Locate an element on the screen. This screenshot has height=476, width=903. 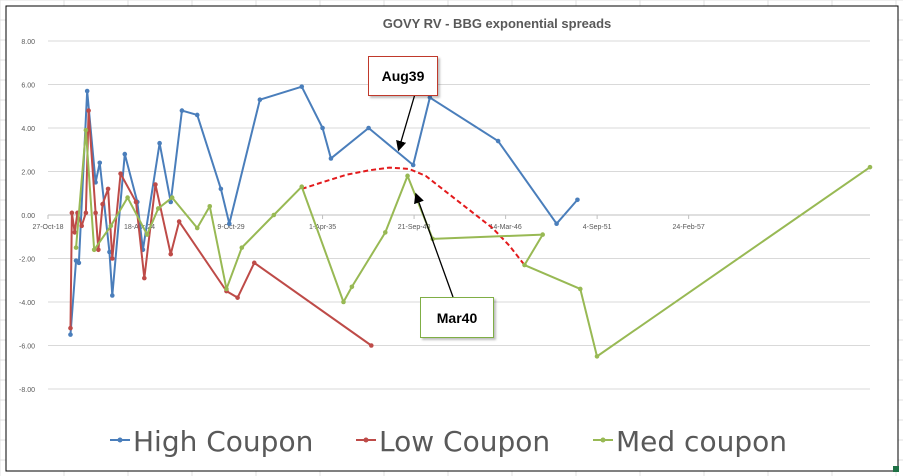
y-tick-label: 6.00 is located at coordinates (28, 86).